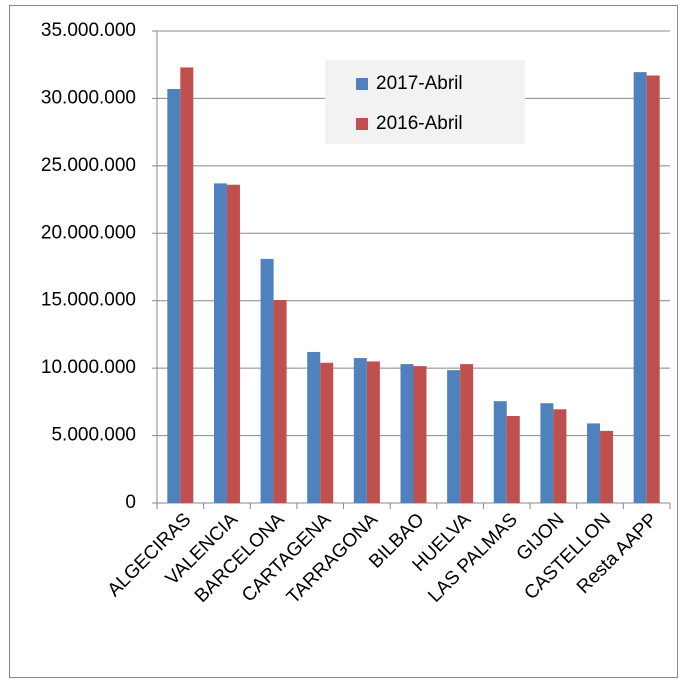 The height and width of the screenshot is (684, 683). Describe the element at coordinates (130, 502) in the screenshot. I see `y-tick-label: 0` at that location.